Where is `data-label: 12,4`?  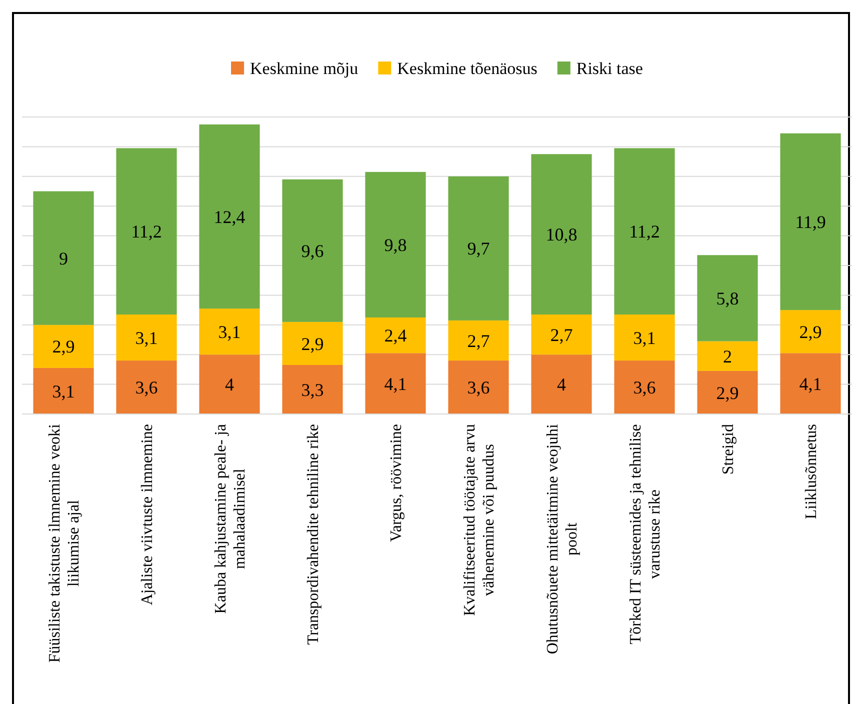
data-label: 12,4 is located at coordinates (230, 216).